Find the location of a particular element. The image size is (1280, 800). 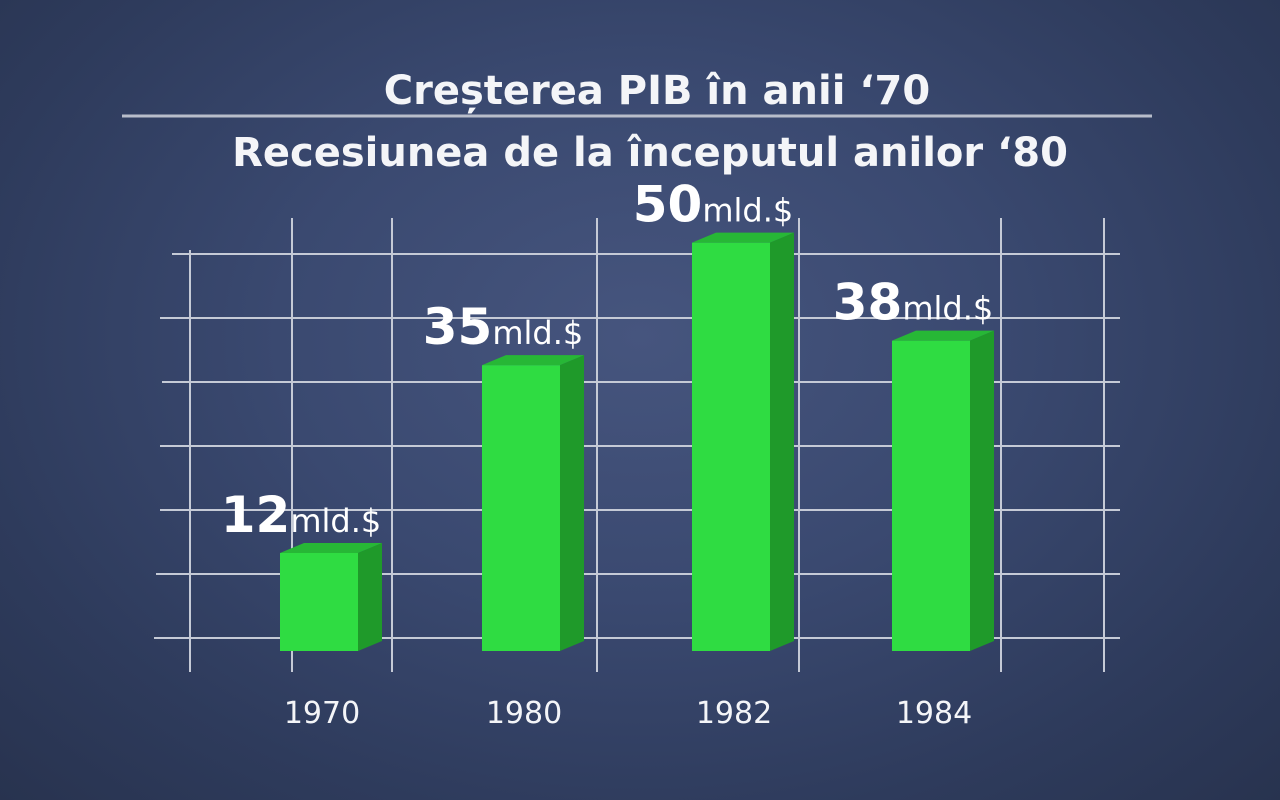

data-label-value: 35 is located at coordinates (458, 327).